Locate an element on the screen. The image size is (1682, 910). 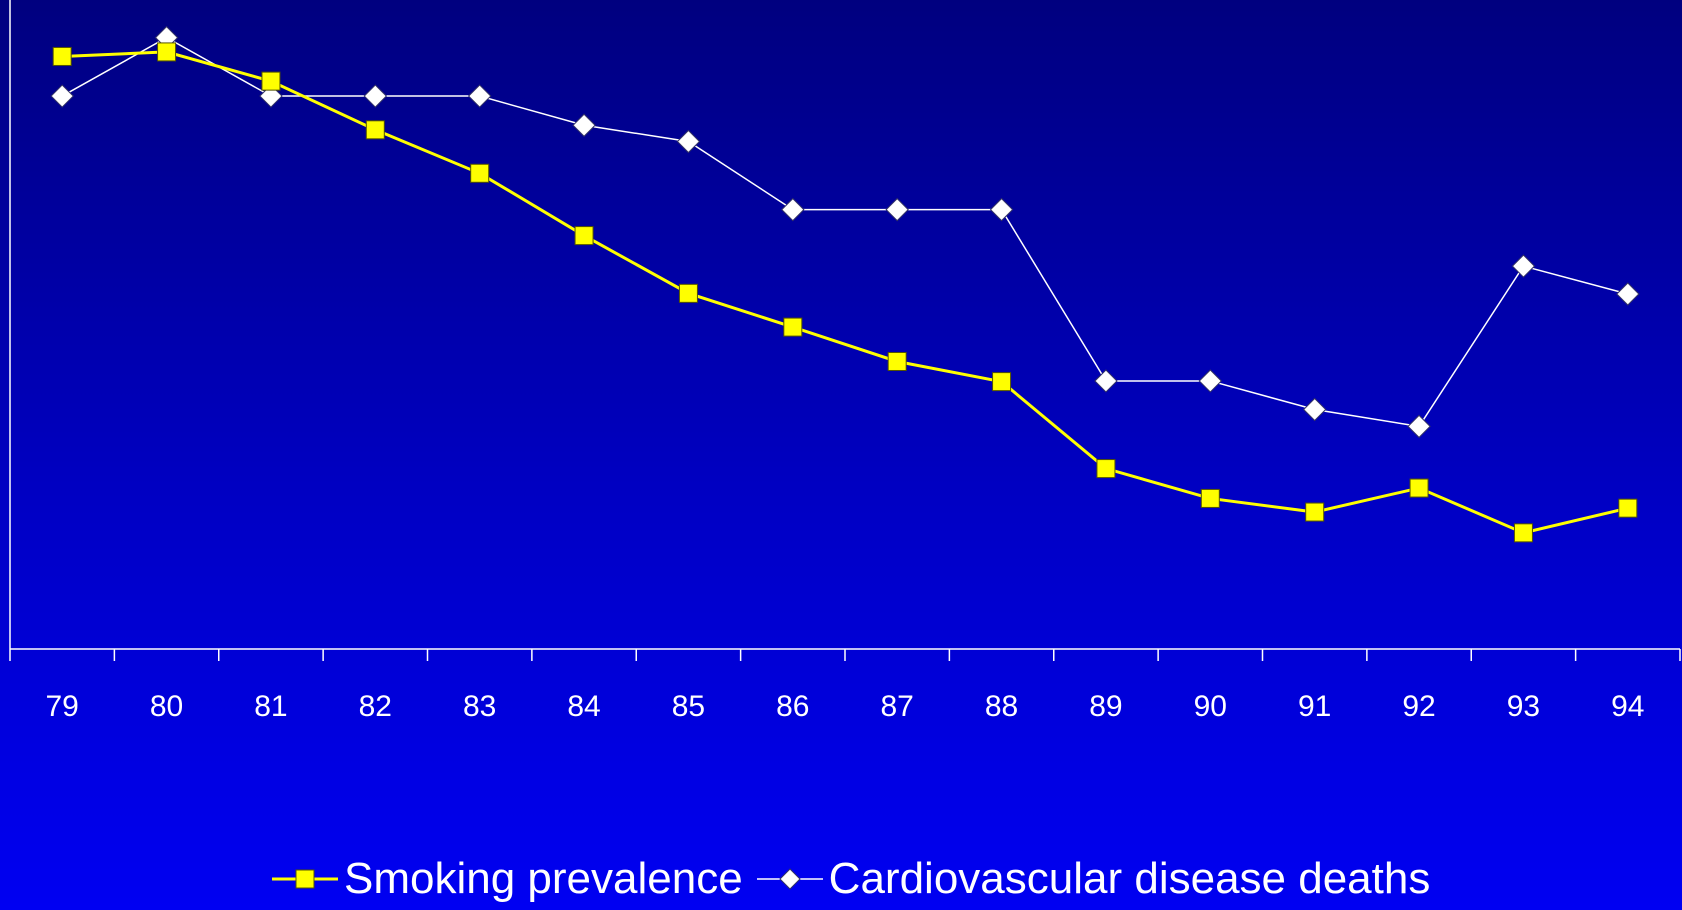
x-tick-label: 90 is located at coordinates (1210, 706).